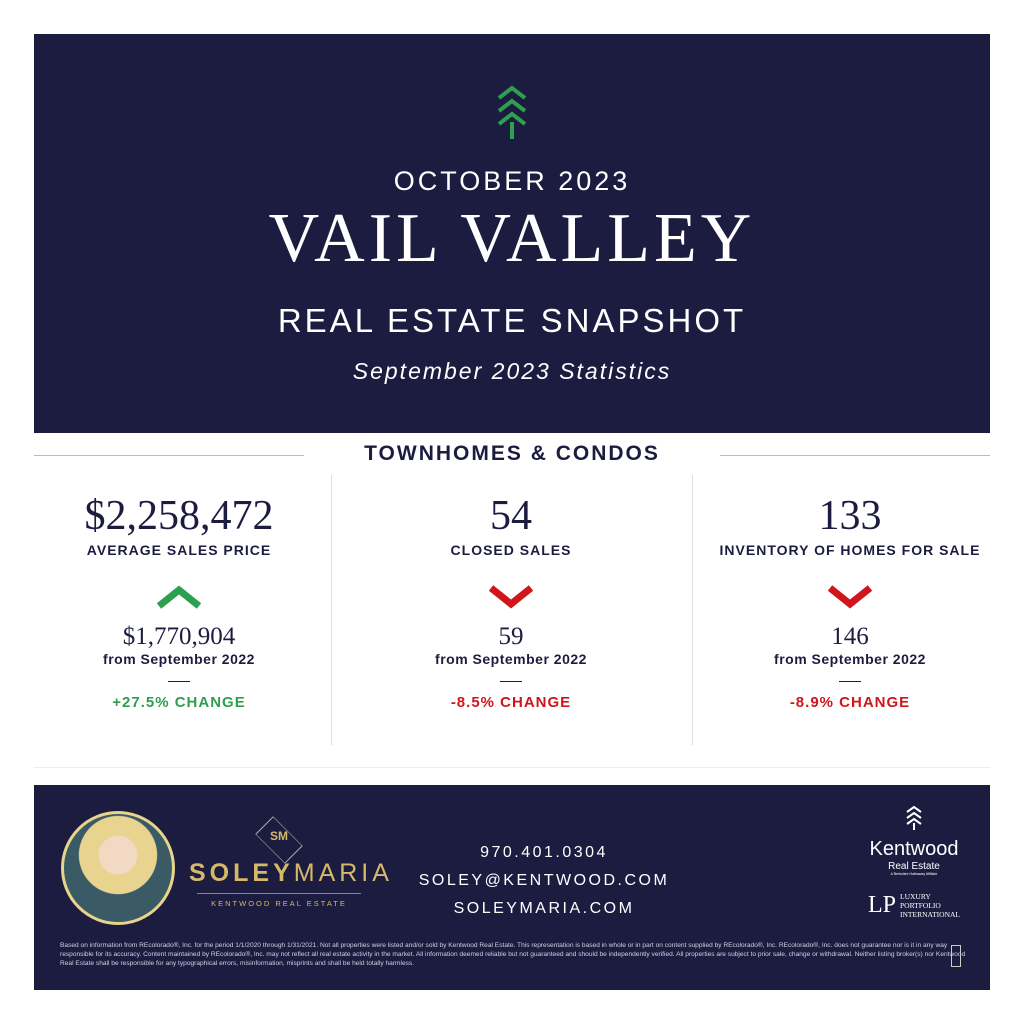 Image resolution: width=1024 pixels, height=1024 pixels. Describe the element at coordinates (512, 238) in the screenshot. I see `page-title: VAIL VALLEY` at that location.